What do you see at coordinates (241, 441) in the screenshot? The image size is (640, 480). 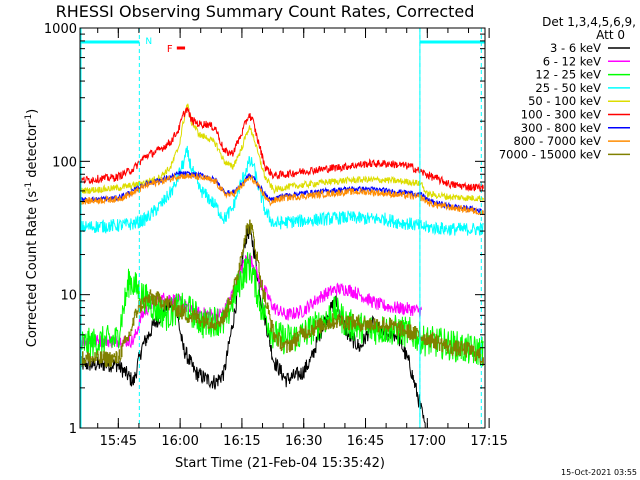 I see `x-tick-label-2: 16:15` at bounding box center [241, 441].